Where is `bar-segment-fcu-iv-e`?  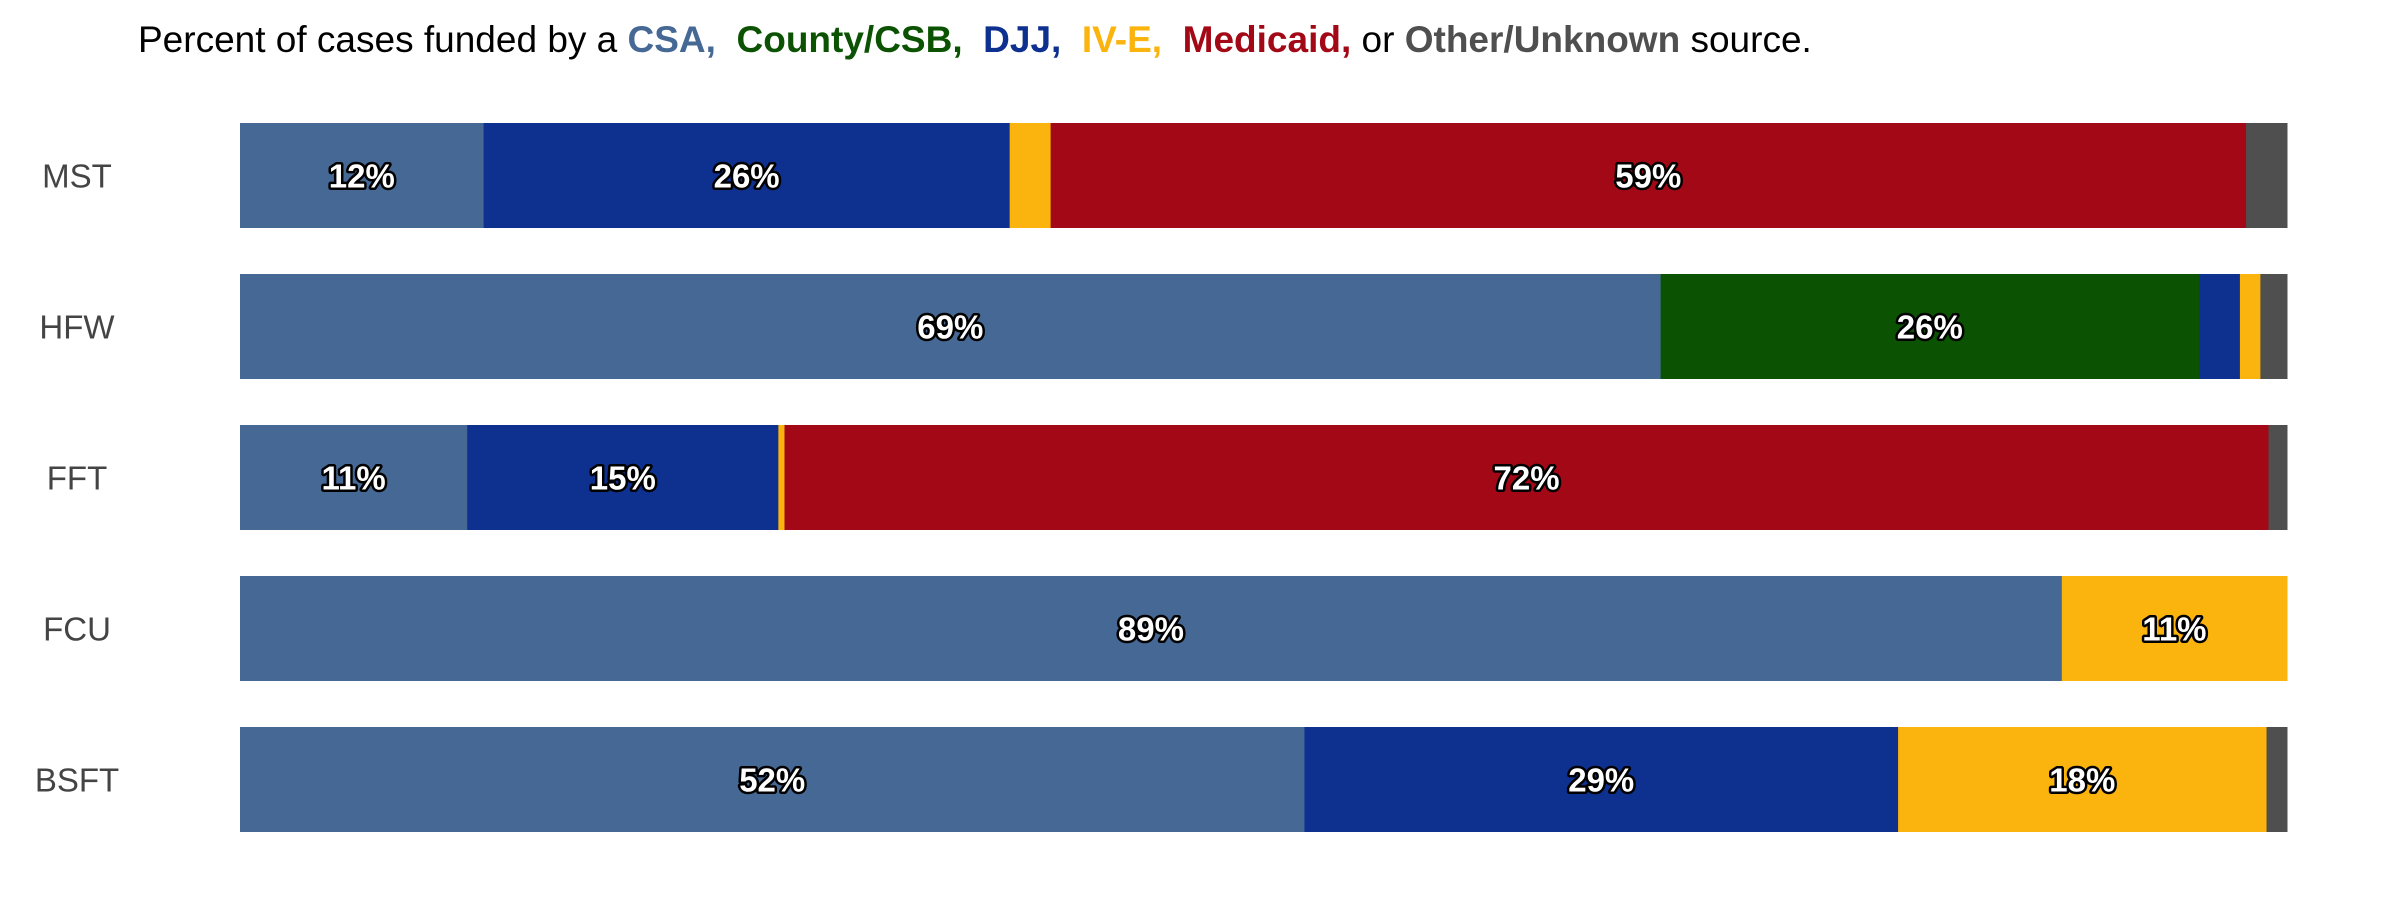
bar-segment-fcu-iv-e is located at coordinates (2174, 628).